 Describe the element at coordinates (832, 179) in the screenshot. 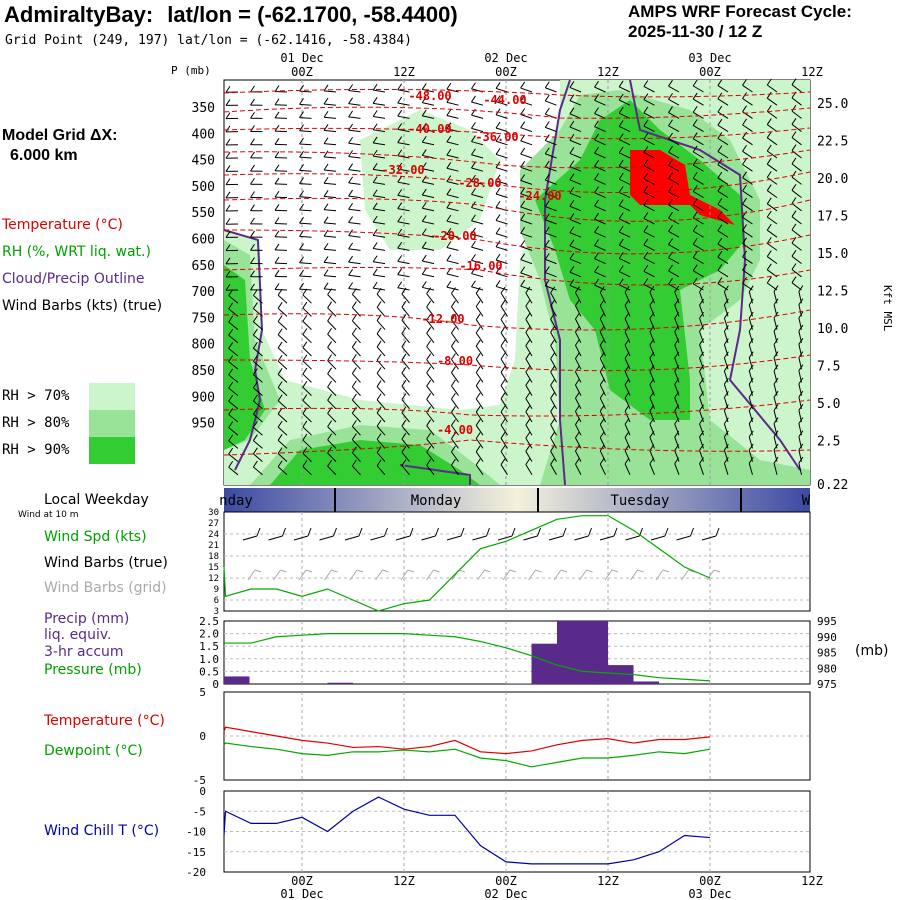

I see `height-tick: 20.0` at that location.